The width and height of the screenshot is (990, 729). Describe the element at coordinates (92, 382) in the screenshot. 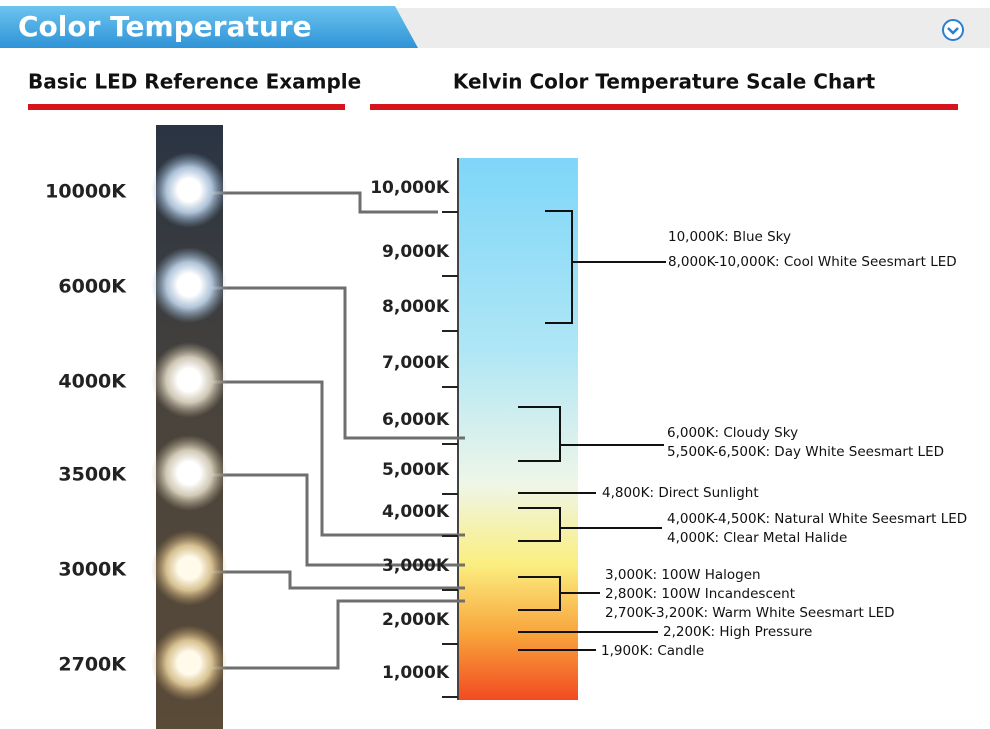

I see `led-label: 4000K` at that location.